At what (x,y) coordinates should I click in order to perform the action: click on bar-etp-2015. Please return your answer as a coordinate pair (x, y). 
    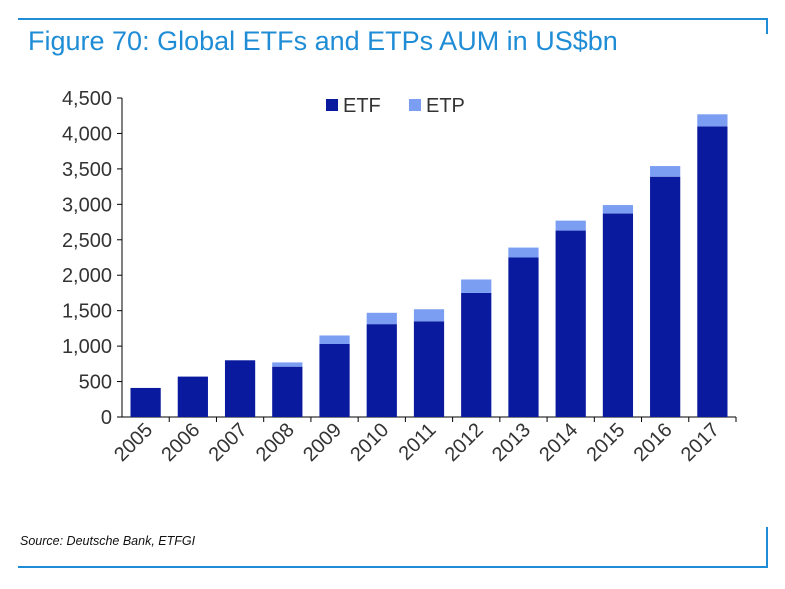
    Looking at the image, I should click on (618, 209).